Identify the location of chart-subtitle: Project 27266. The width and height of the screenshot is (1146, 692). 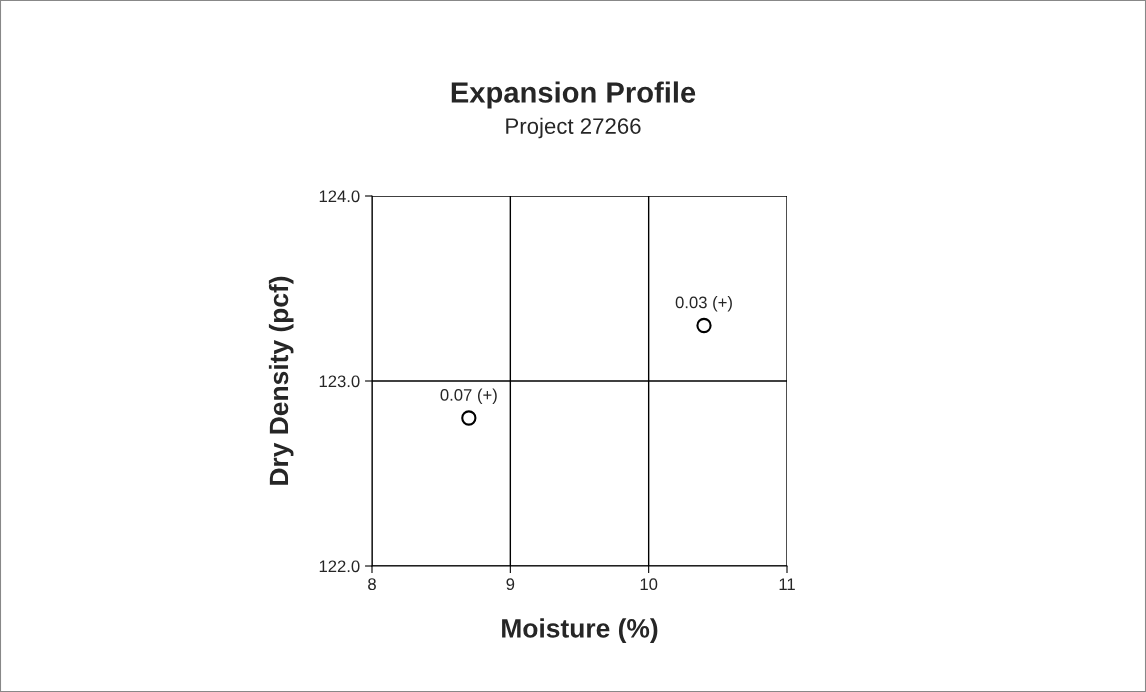
(573, 128).